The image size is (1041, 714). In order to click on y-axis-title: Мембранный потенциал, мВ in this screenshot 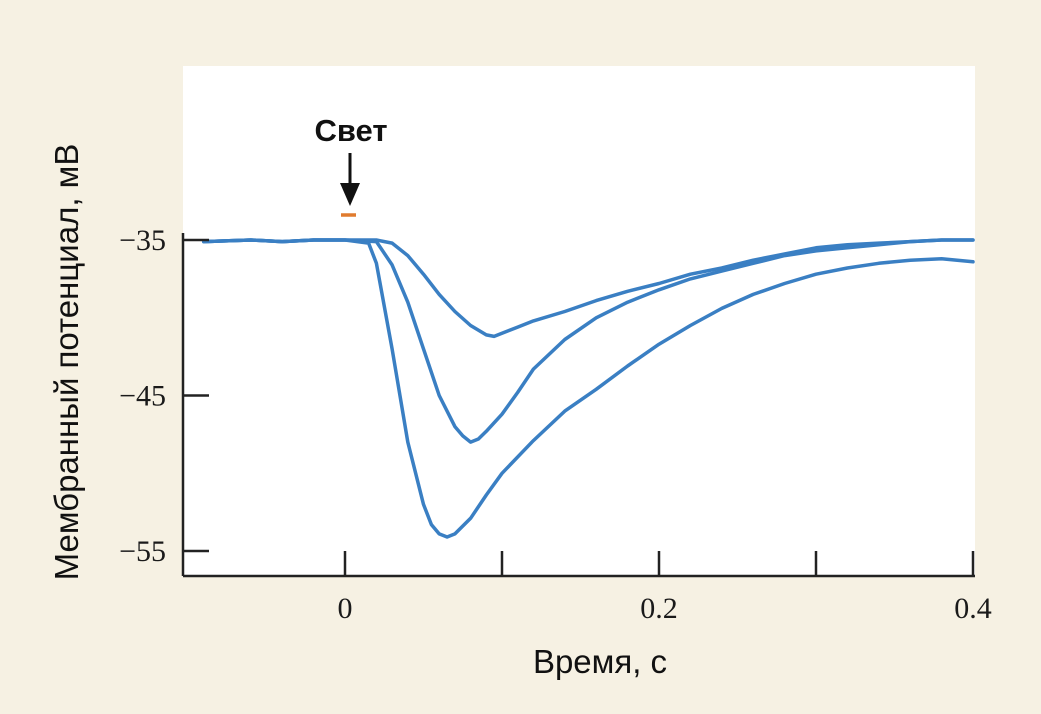, I will do `click(66, 362)`.